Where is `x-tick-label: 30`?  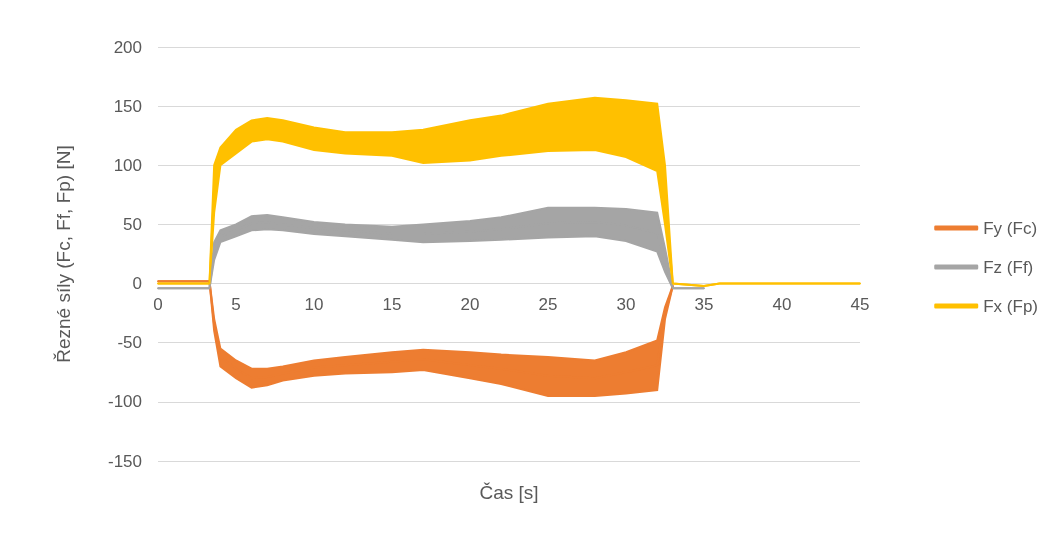 x-tick-label: 30 is located at coordinates (626, 304).